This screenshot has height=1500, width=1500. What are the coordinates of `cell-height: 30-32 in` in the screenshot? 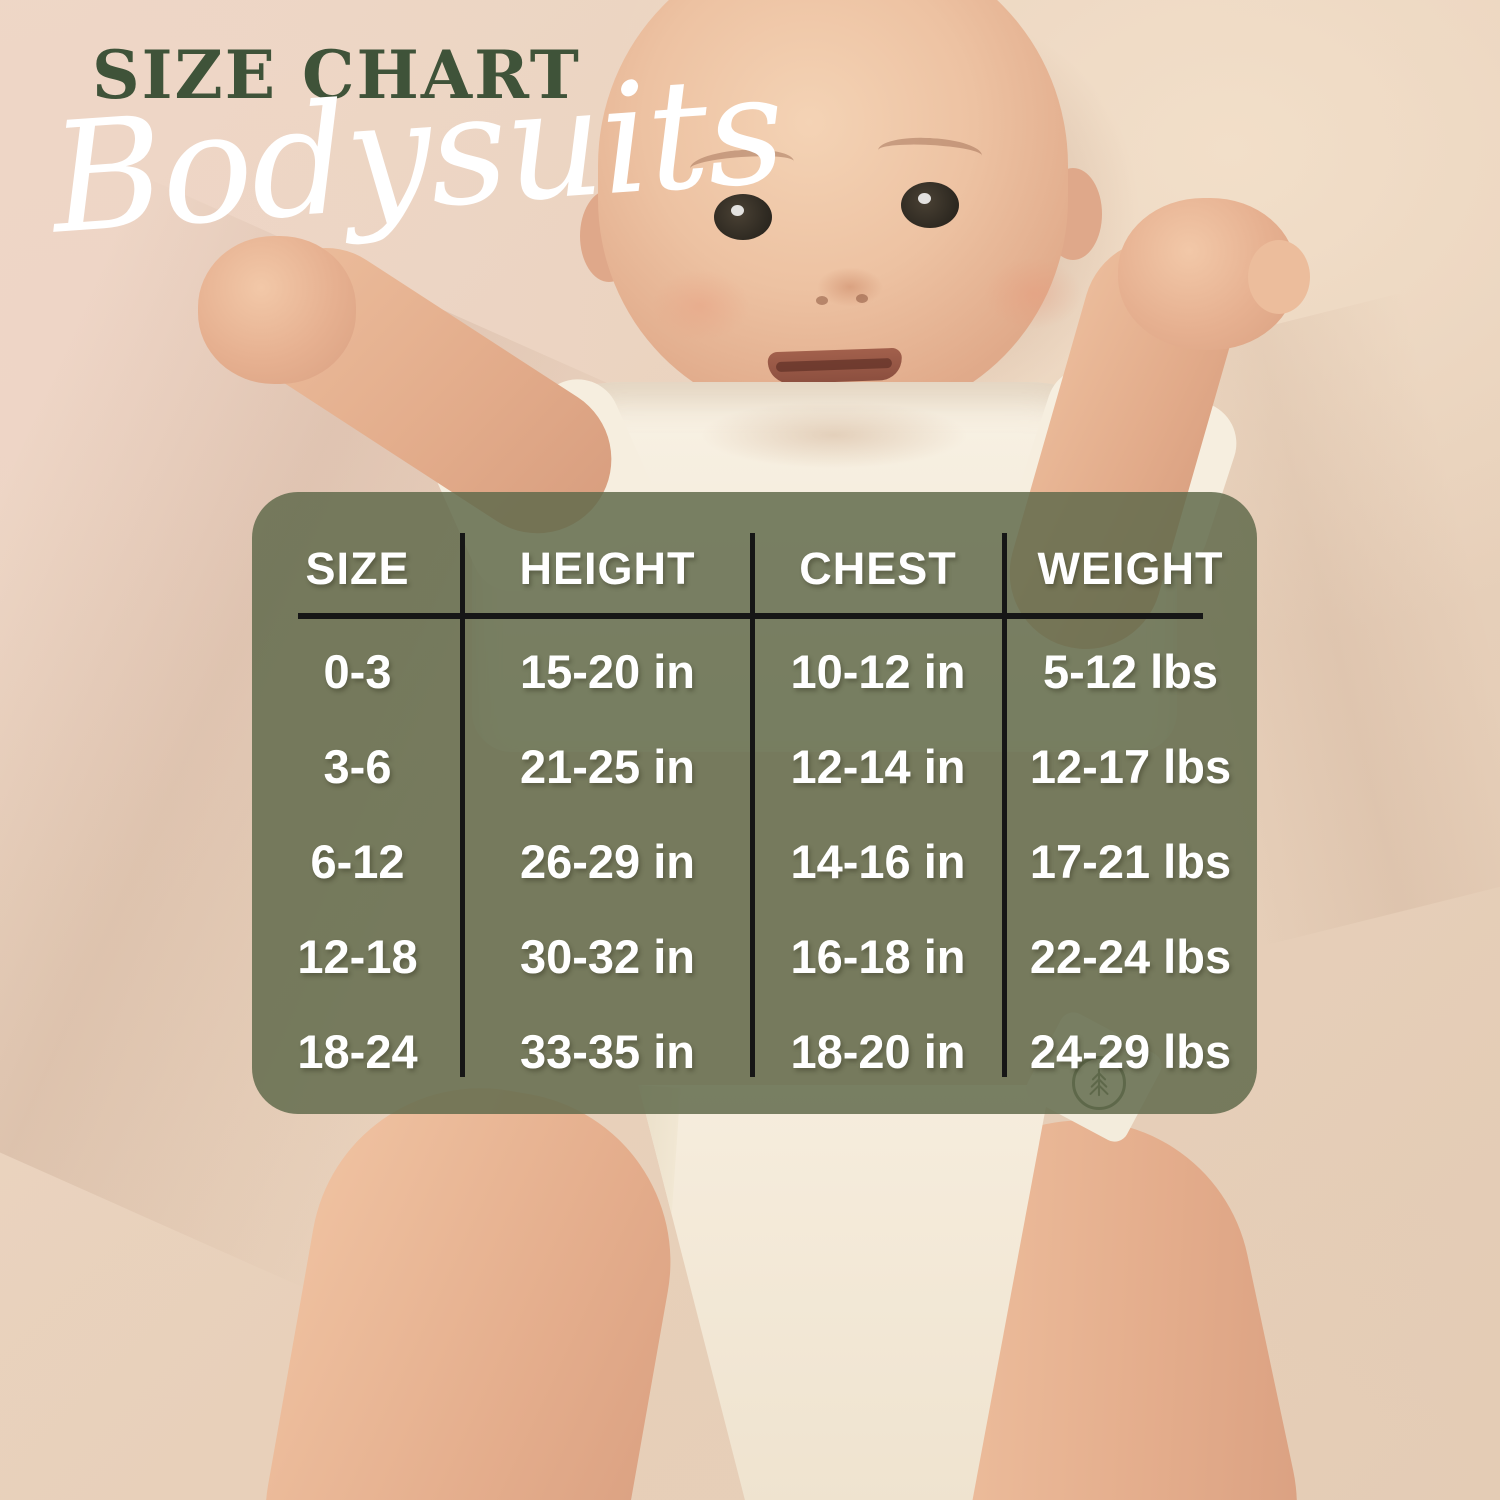 It's located at (607, 956).